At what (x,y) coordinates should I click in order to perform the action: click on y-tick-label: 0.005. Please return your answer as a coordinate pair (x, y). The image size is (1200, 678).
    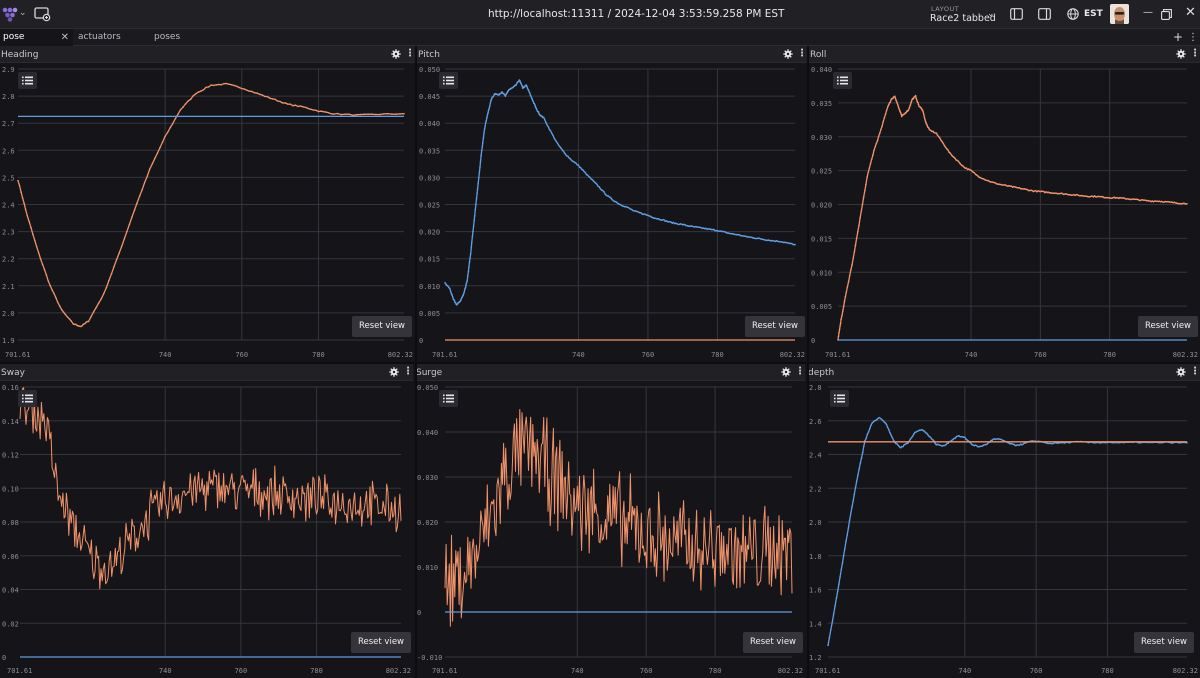
    Looking at the image, I should click on (821, 307).